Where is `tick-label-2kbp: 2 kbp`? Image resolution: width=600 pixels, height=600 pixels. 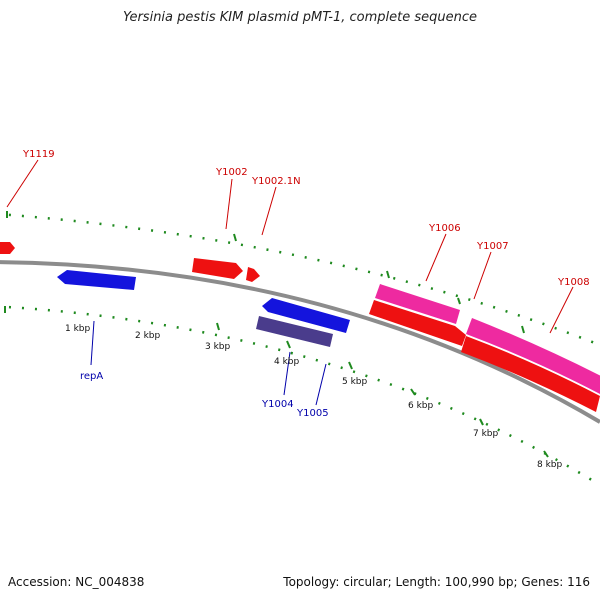 tick-label-2kbp: 2 kbp is located at coordinates (148, 336).